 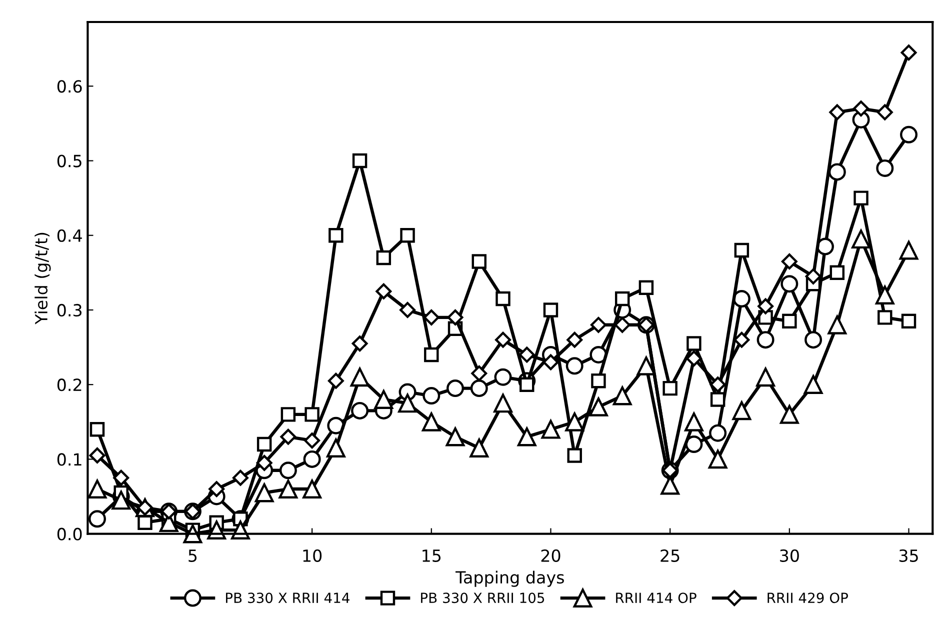 What do you see at coordinates (69, 235) in the screenshot?
I see `y-tick-label: 0.4` at bounding box center [69, 235].